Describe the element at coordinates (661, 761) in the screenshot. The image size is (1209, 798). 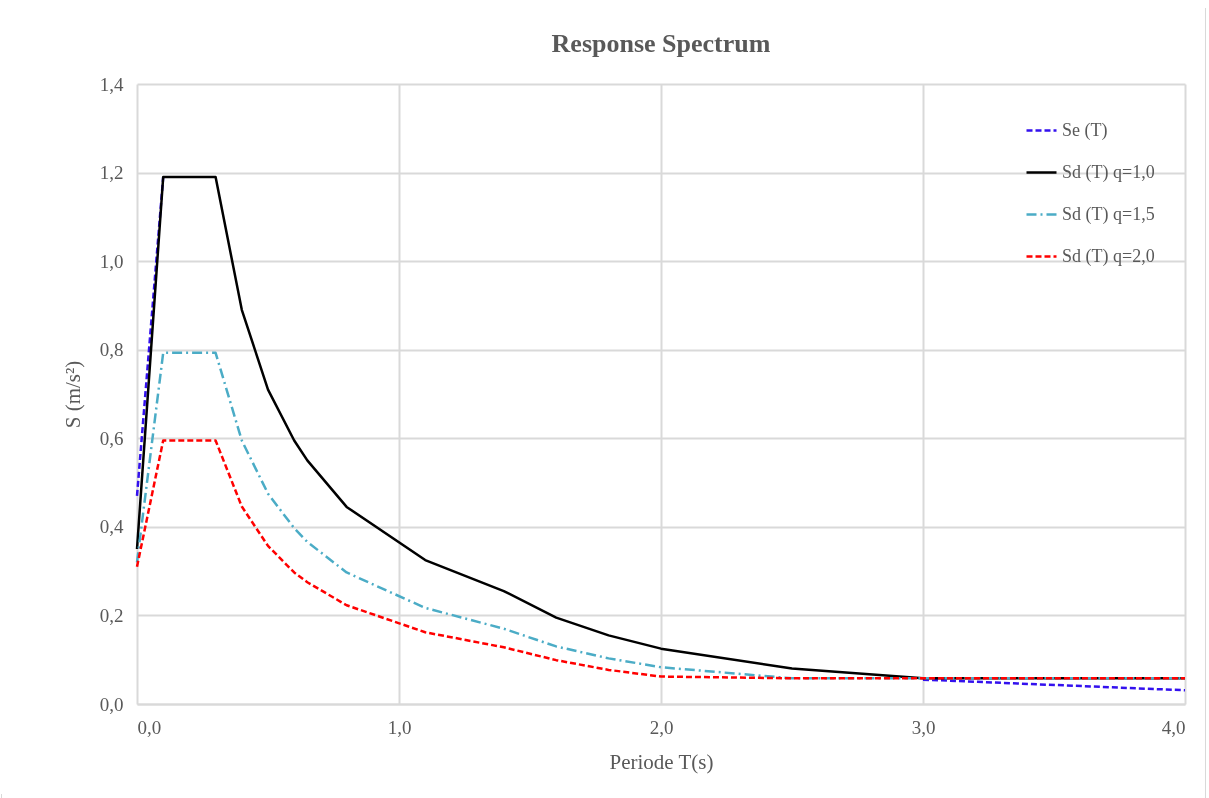
I see `x-axis-title: Periode T(s)` at that location.